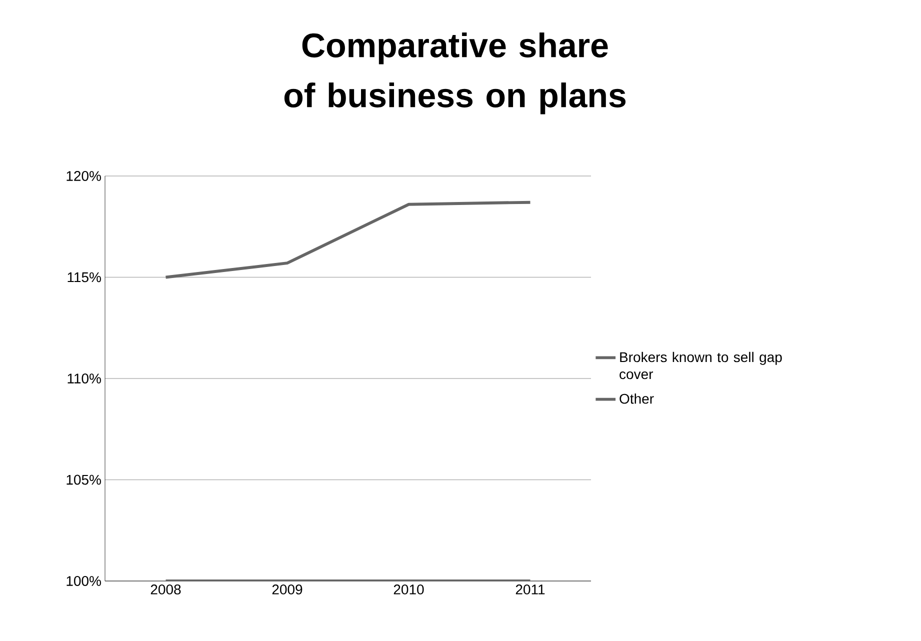  What do you see at coordinates (287, 589) in the screenshot?
I see `x-tick-label: 2009` at bounding box center [287, 589].